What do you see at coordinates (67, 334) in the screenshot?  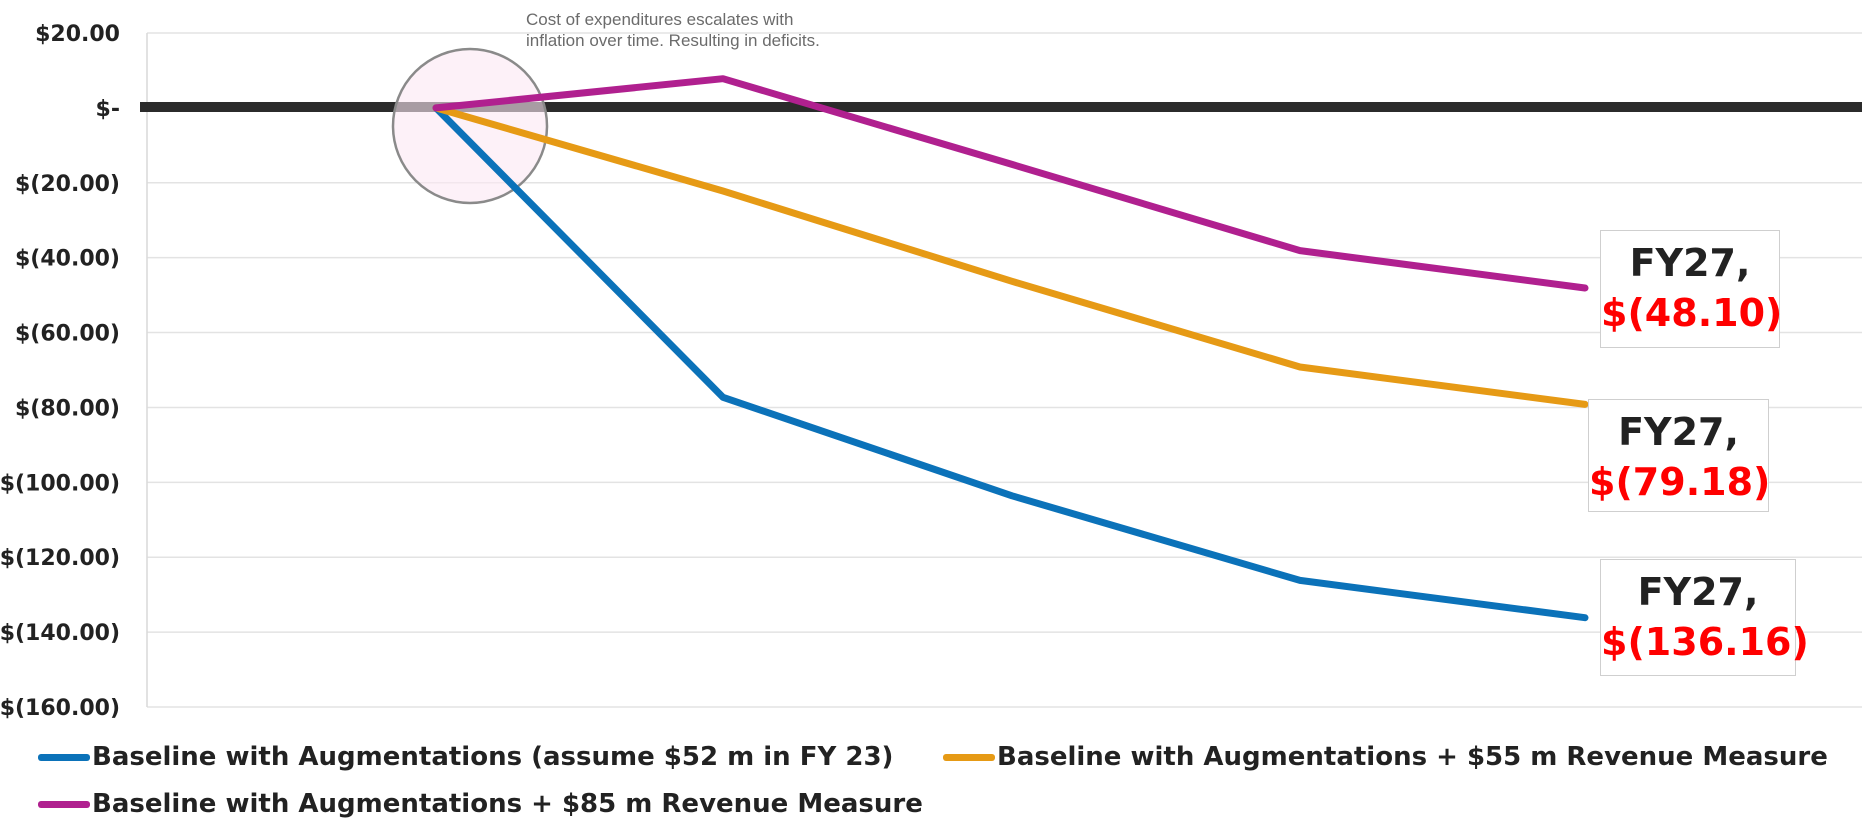 I see `y-tick-label: $(60.00)` at bounding box center [67, 334].